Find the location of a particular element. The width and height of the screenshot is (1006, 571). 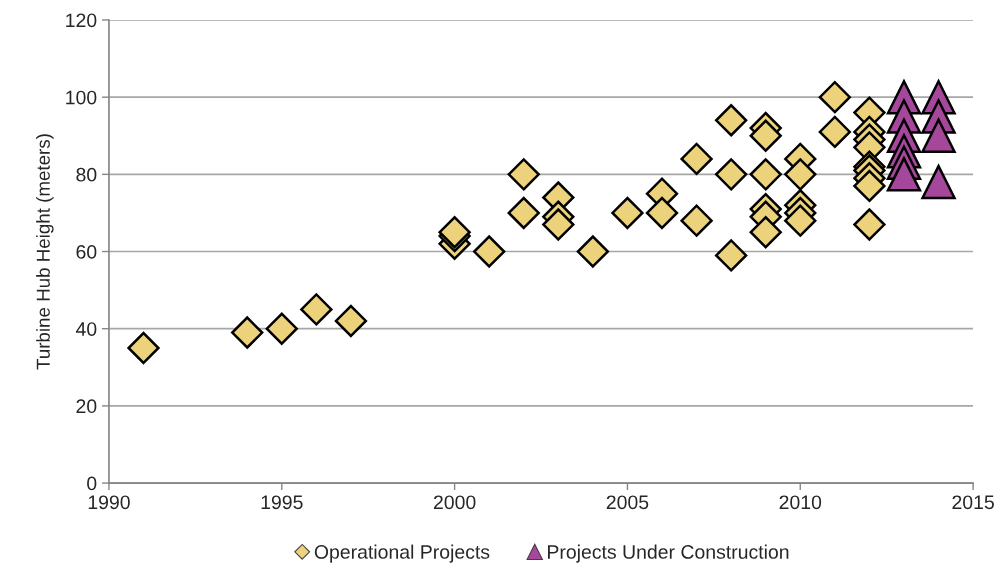

y-tick-label: 0 is located at coordinates (92, 483).